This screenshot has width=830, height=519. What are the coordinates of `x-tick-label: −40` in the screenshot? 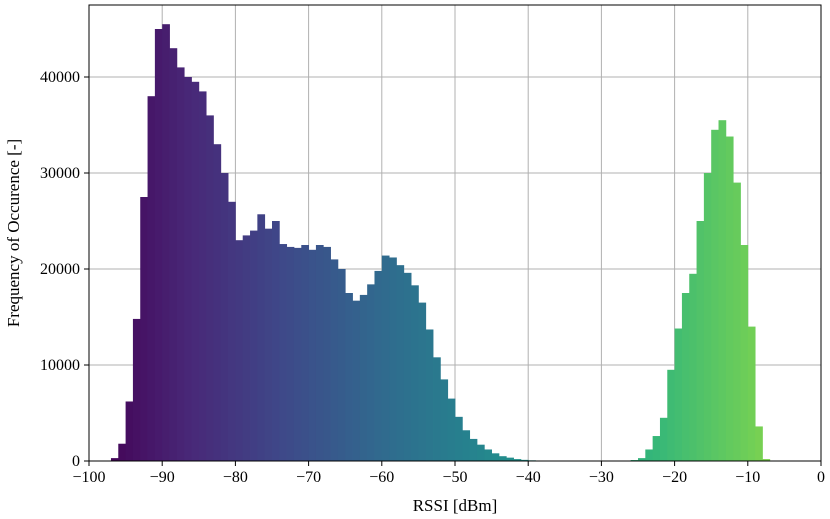 It's located at (528, 477).